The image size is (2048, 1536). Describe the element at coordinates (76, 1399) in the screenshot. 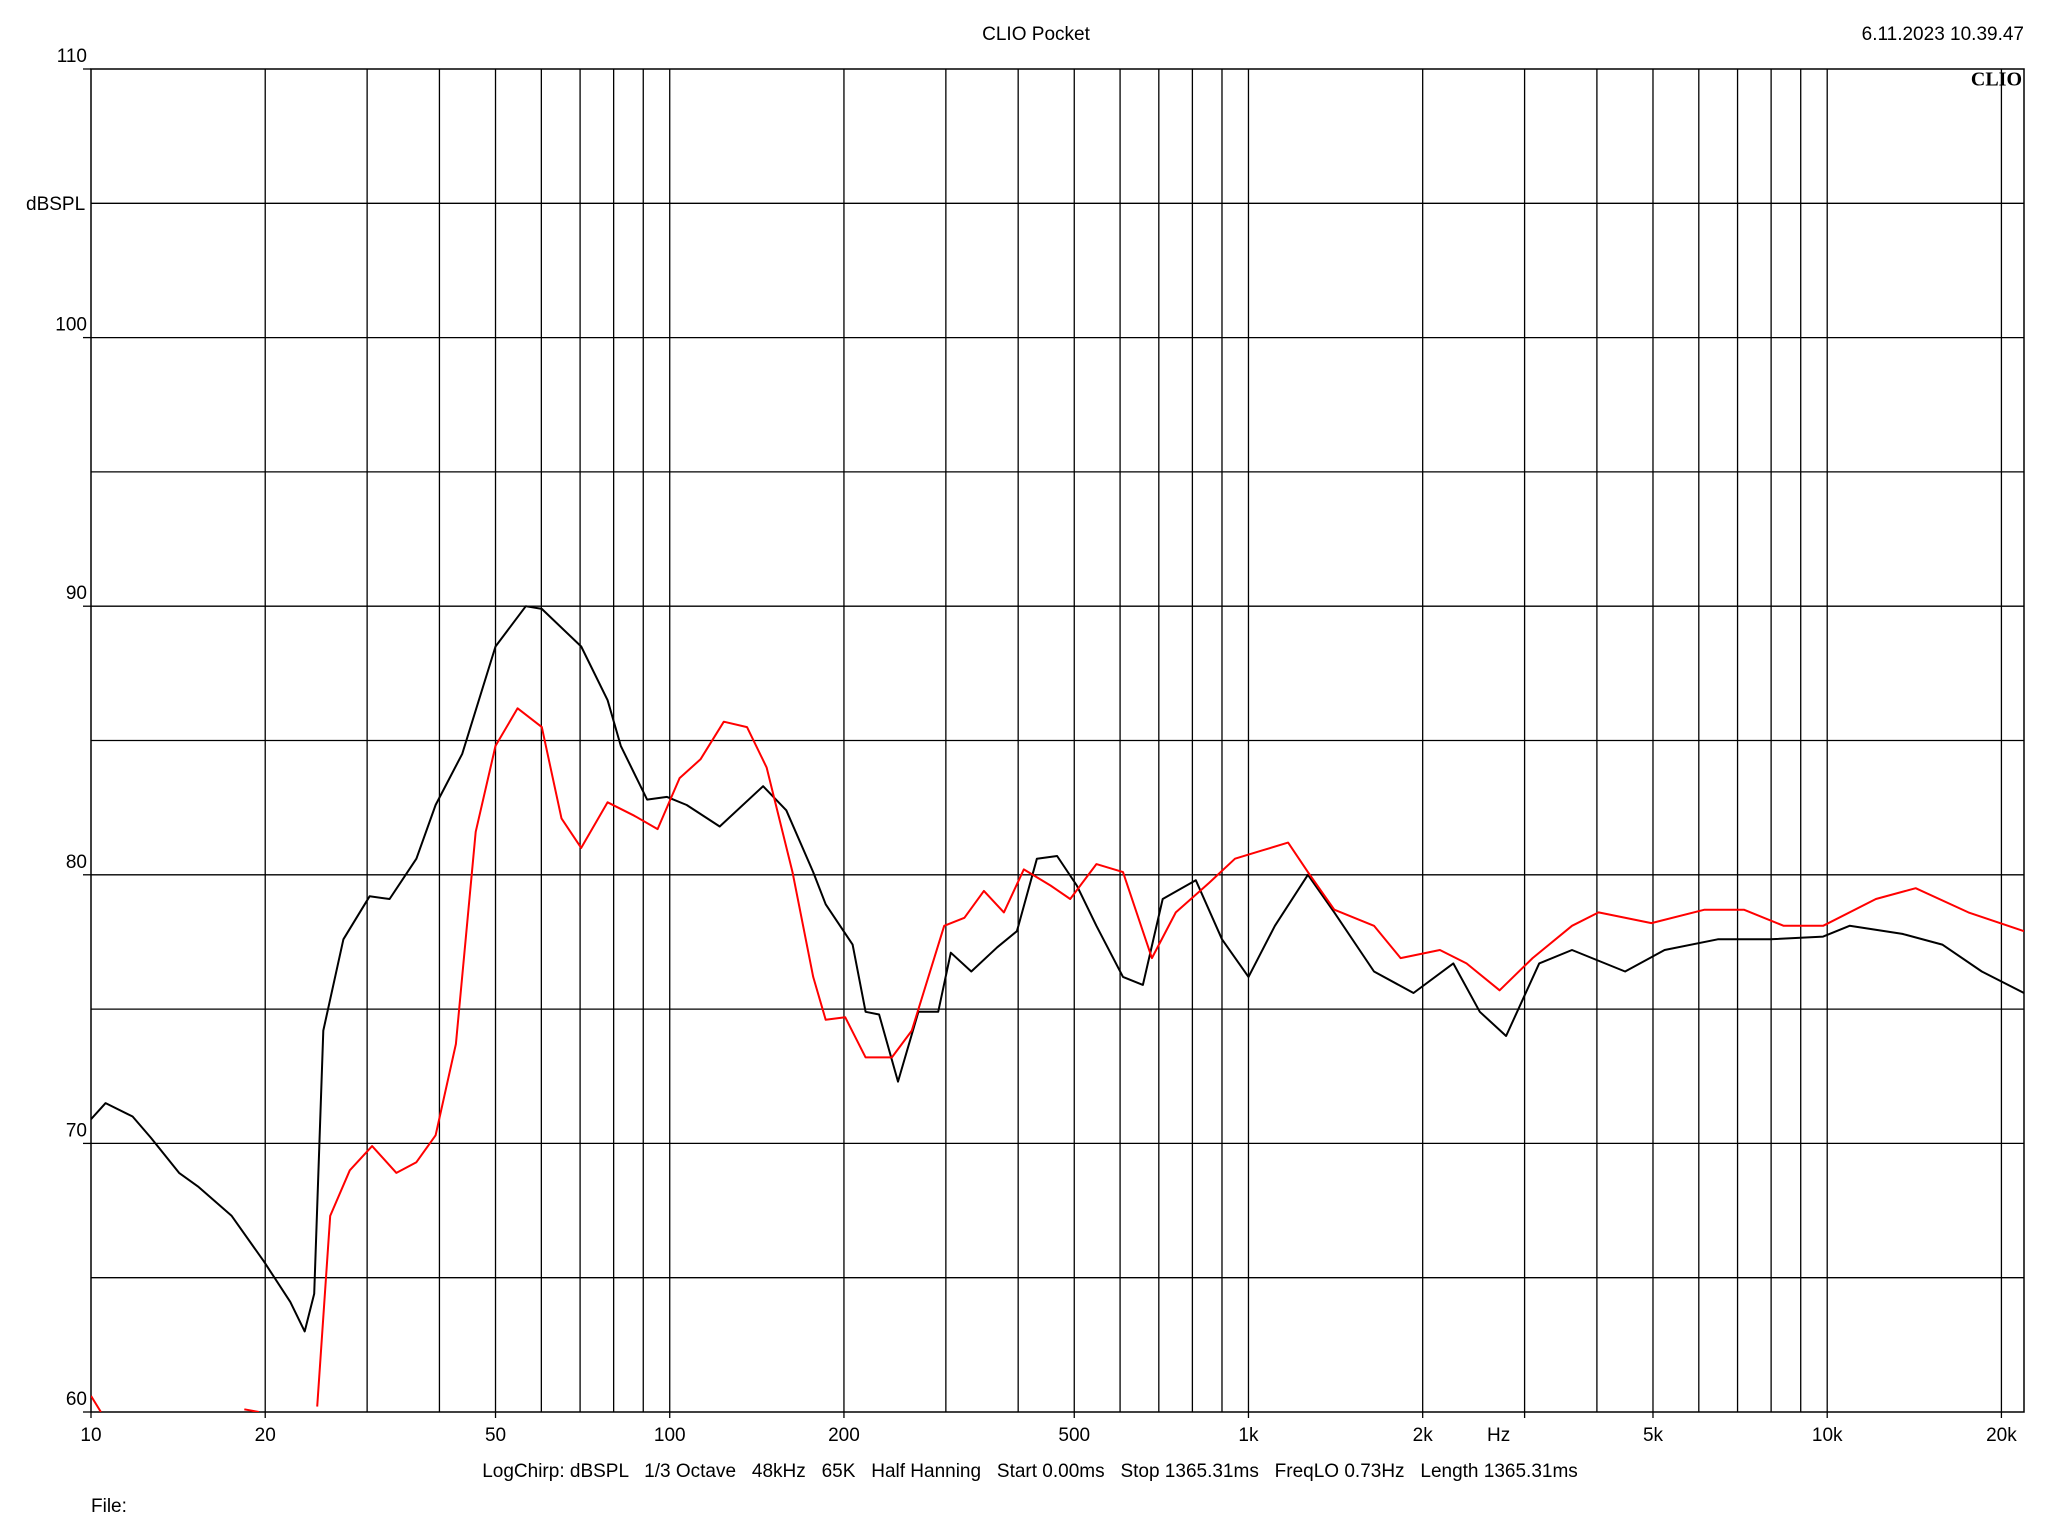

I see `y-tick-label: 60` at that location.